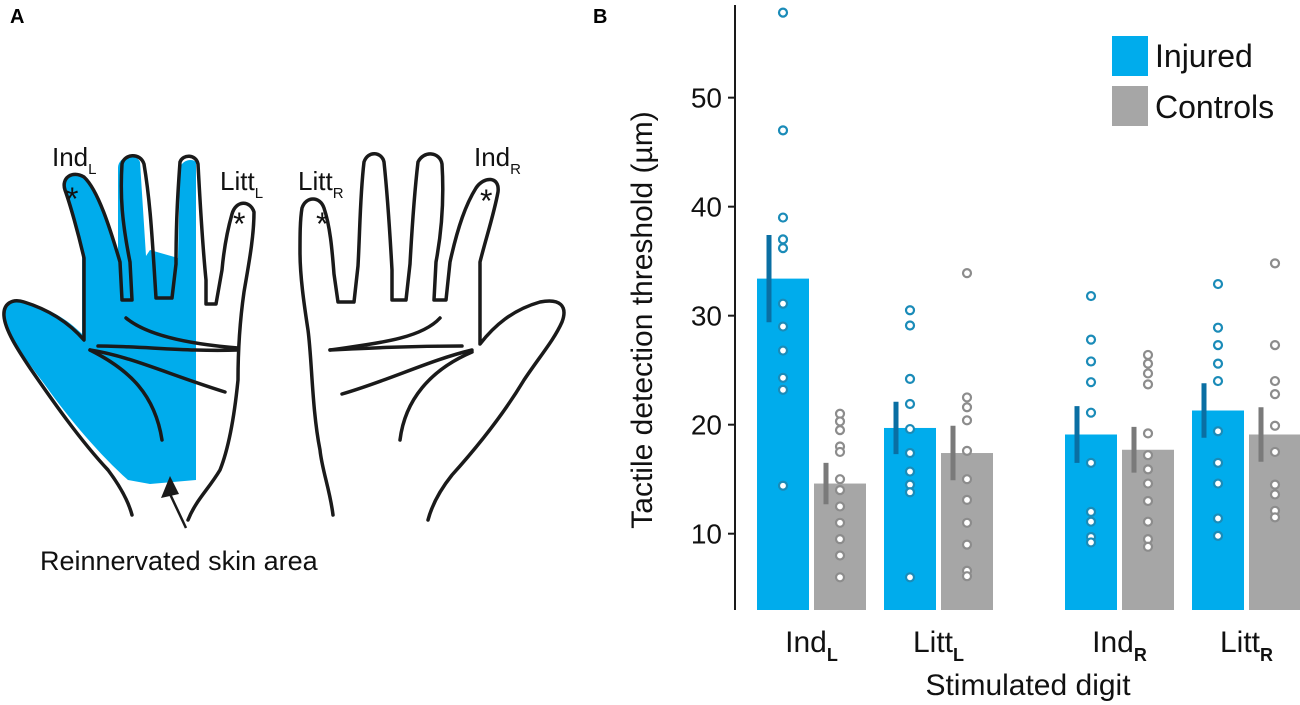  I want to click on legend-label-injured: Injured, so click(1204, 56).